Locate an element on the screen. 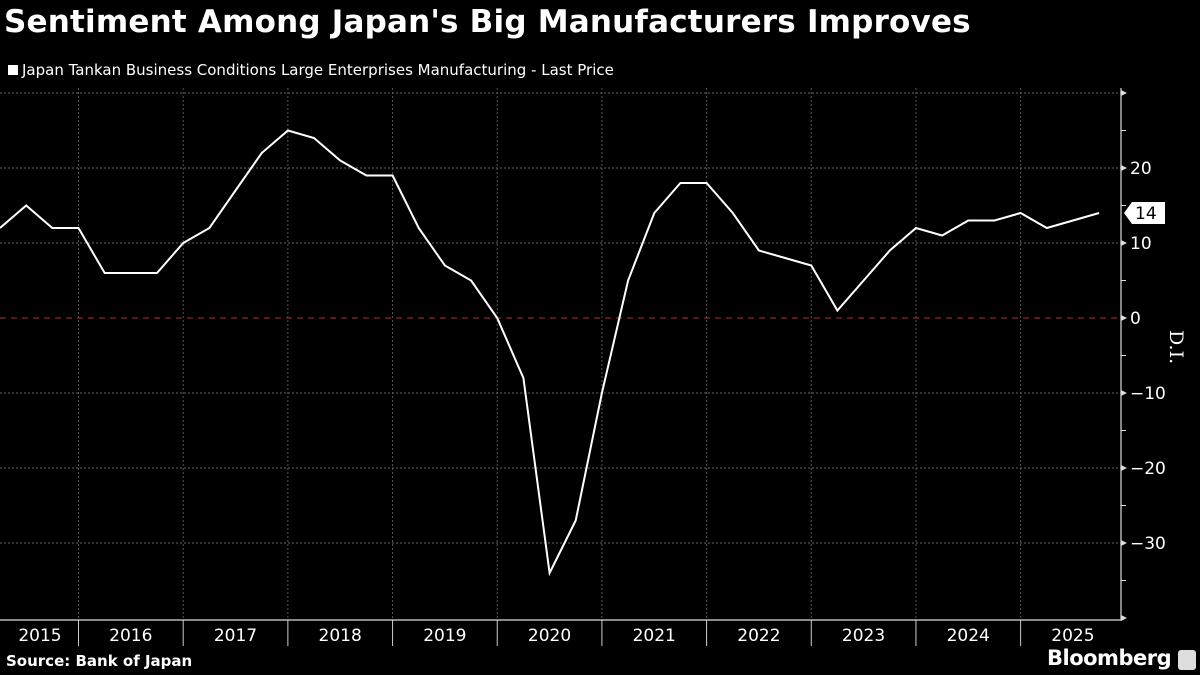  x-tick-label: 2019 is located at coordinates (444, 636).